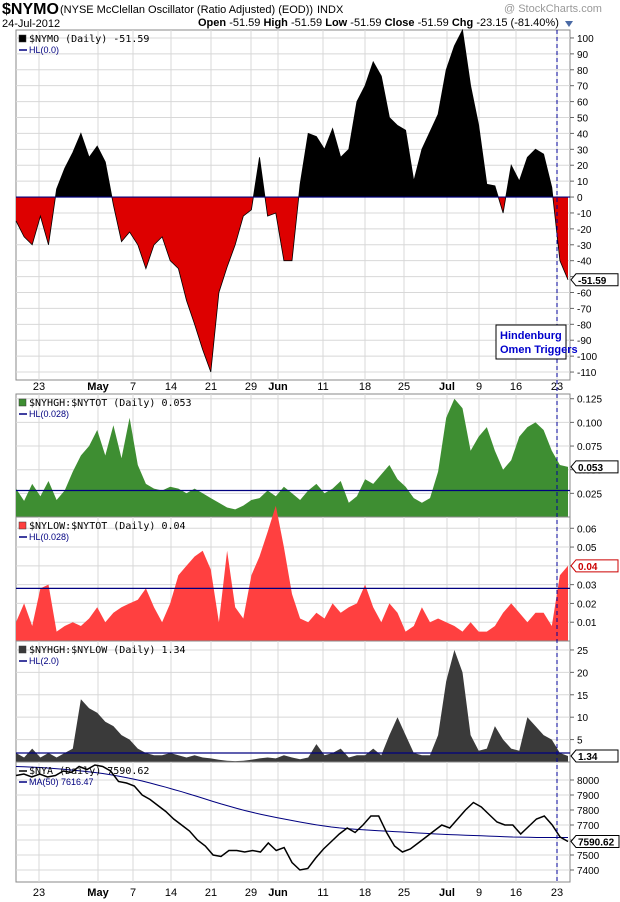 The height and width of the screenshot is (902, 620). I want to click on y-tick-label: 0.03, so click(587, 586).